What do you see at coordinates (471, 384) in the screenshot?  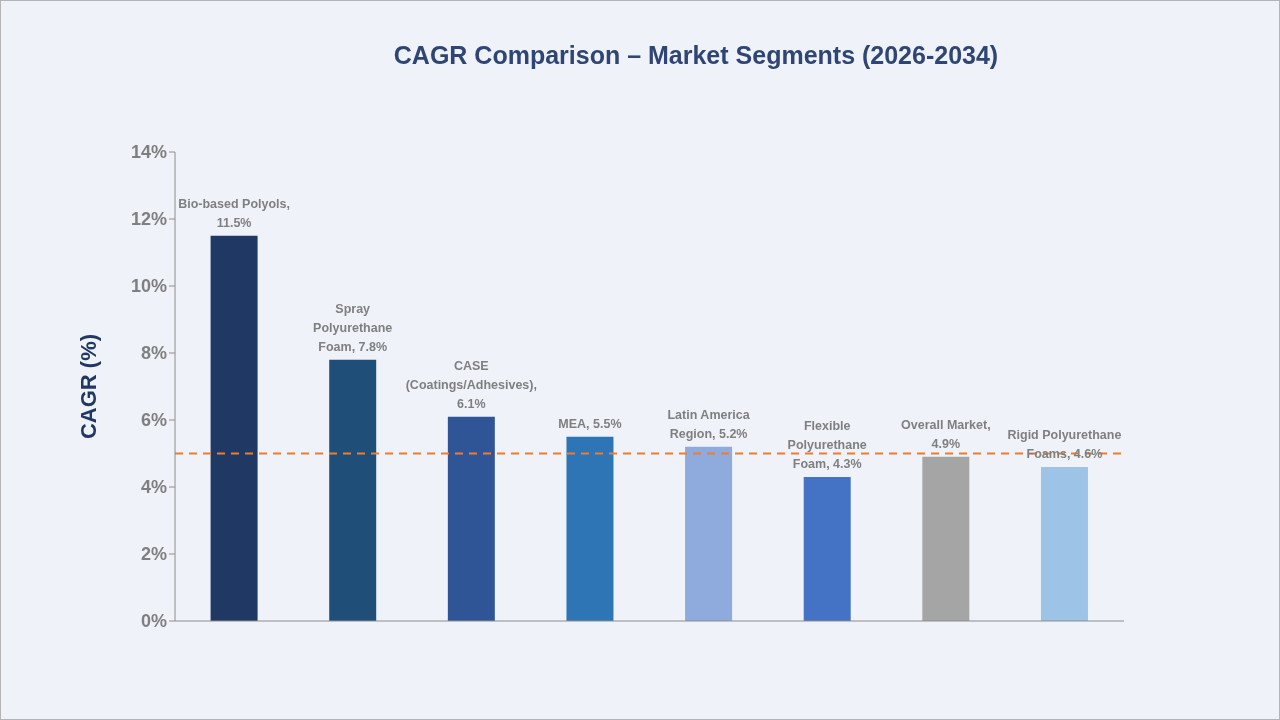 I see `data-label: CASE (Coatings/Adhesives), 6.1%` at bounding box center [471, 384].